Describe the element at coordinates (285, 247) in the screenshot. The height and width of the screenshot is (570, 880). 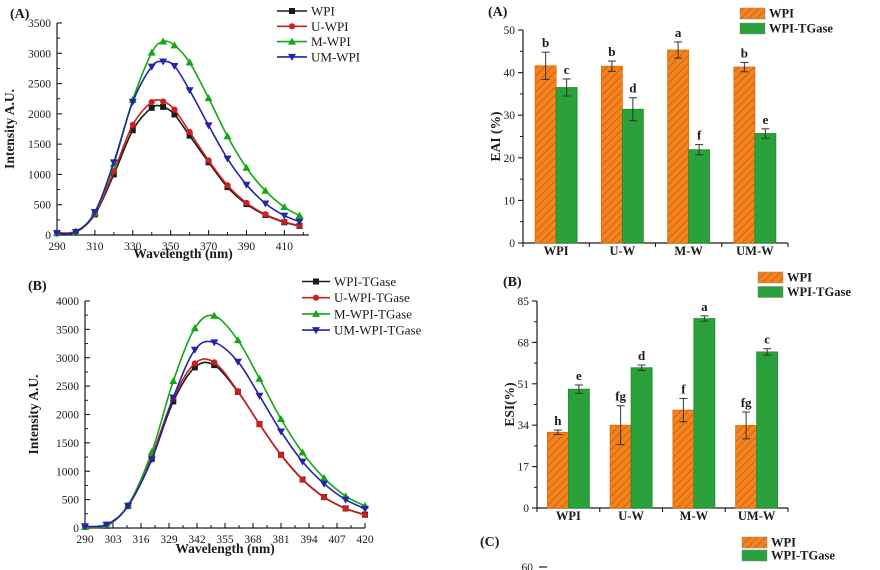
I see `x-tick-label: 410` at that location.